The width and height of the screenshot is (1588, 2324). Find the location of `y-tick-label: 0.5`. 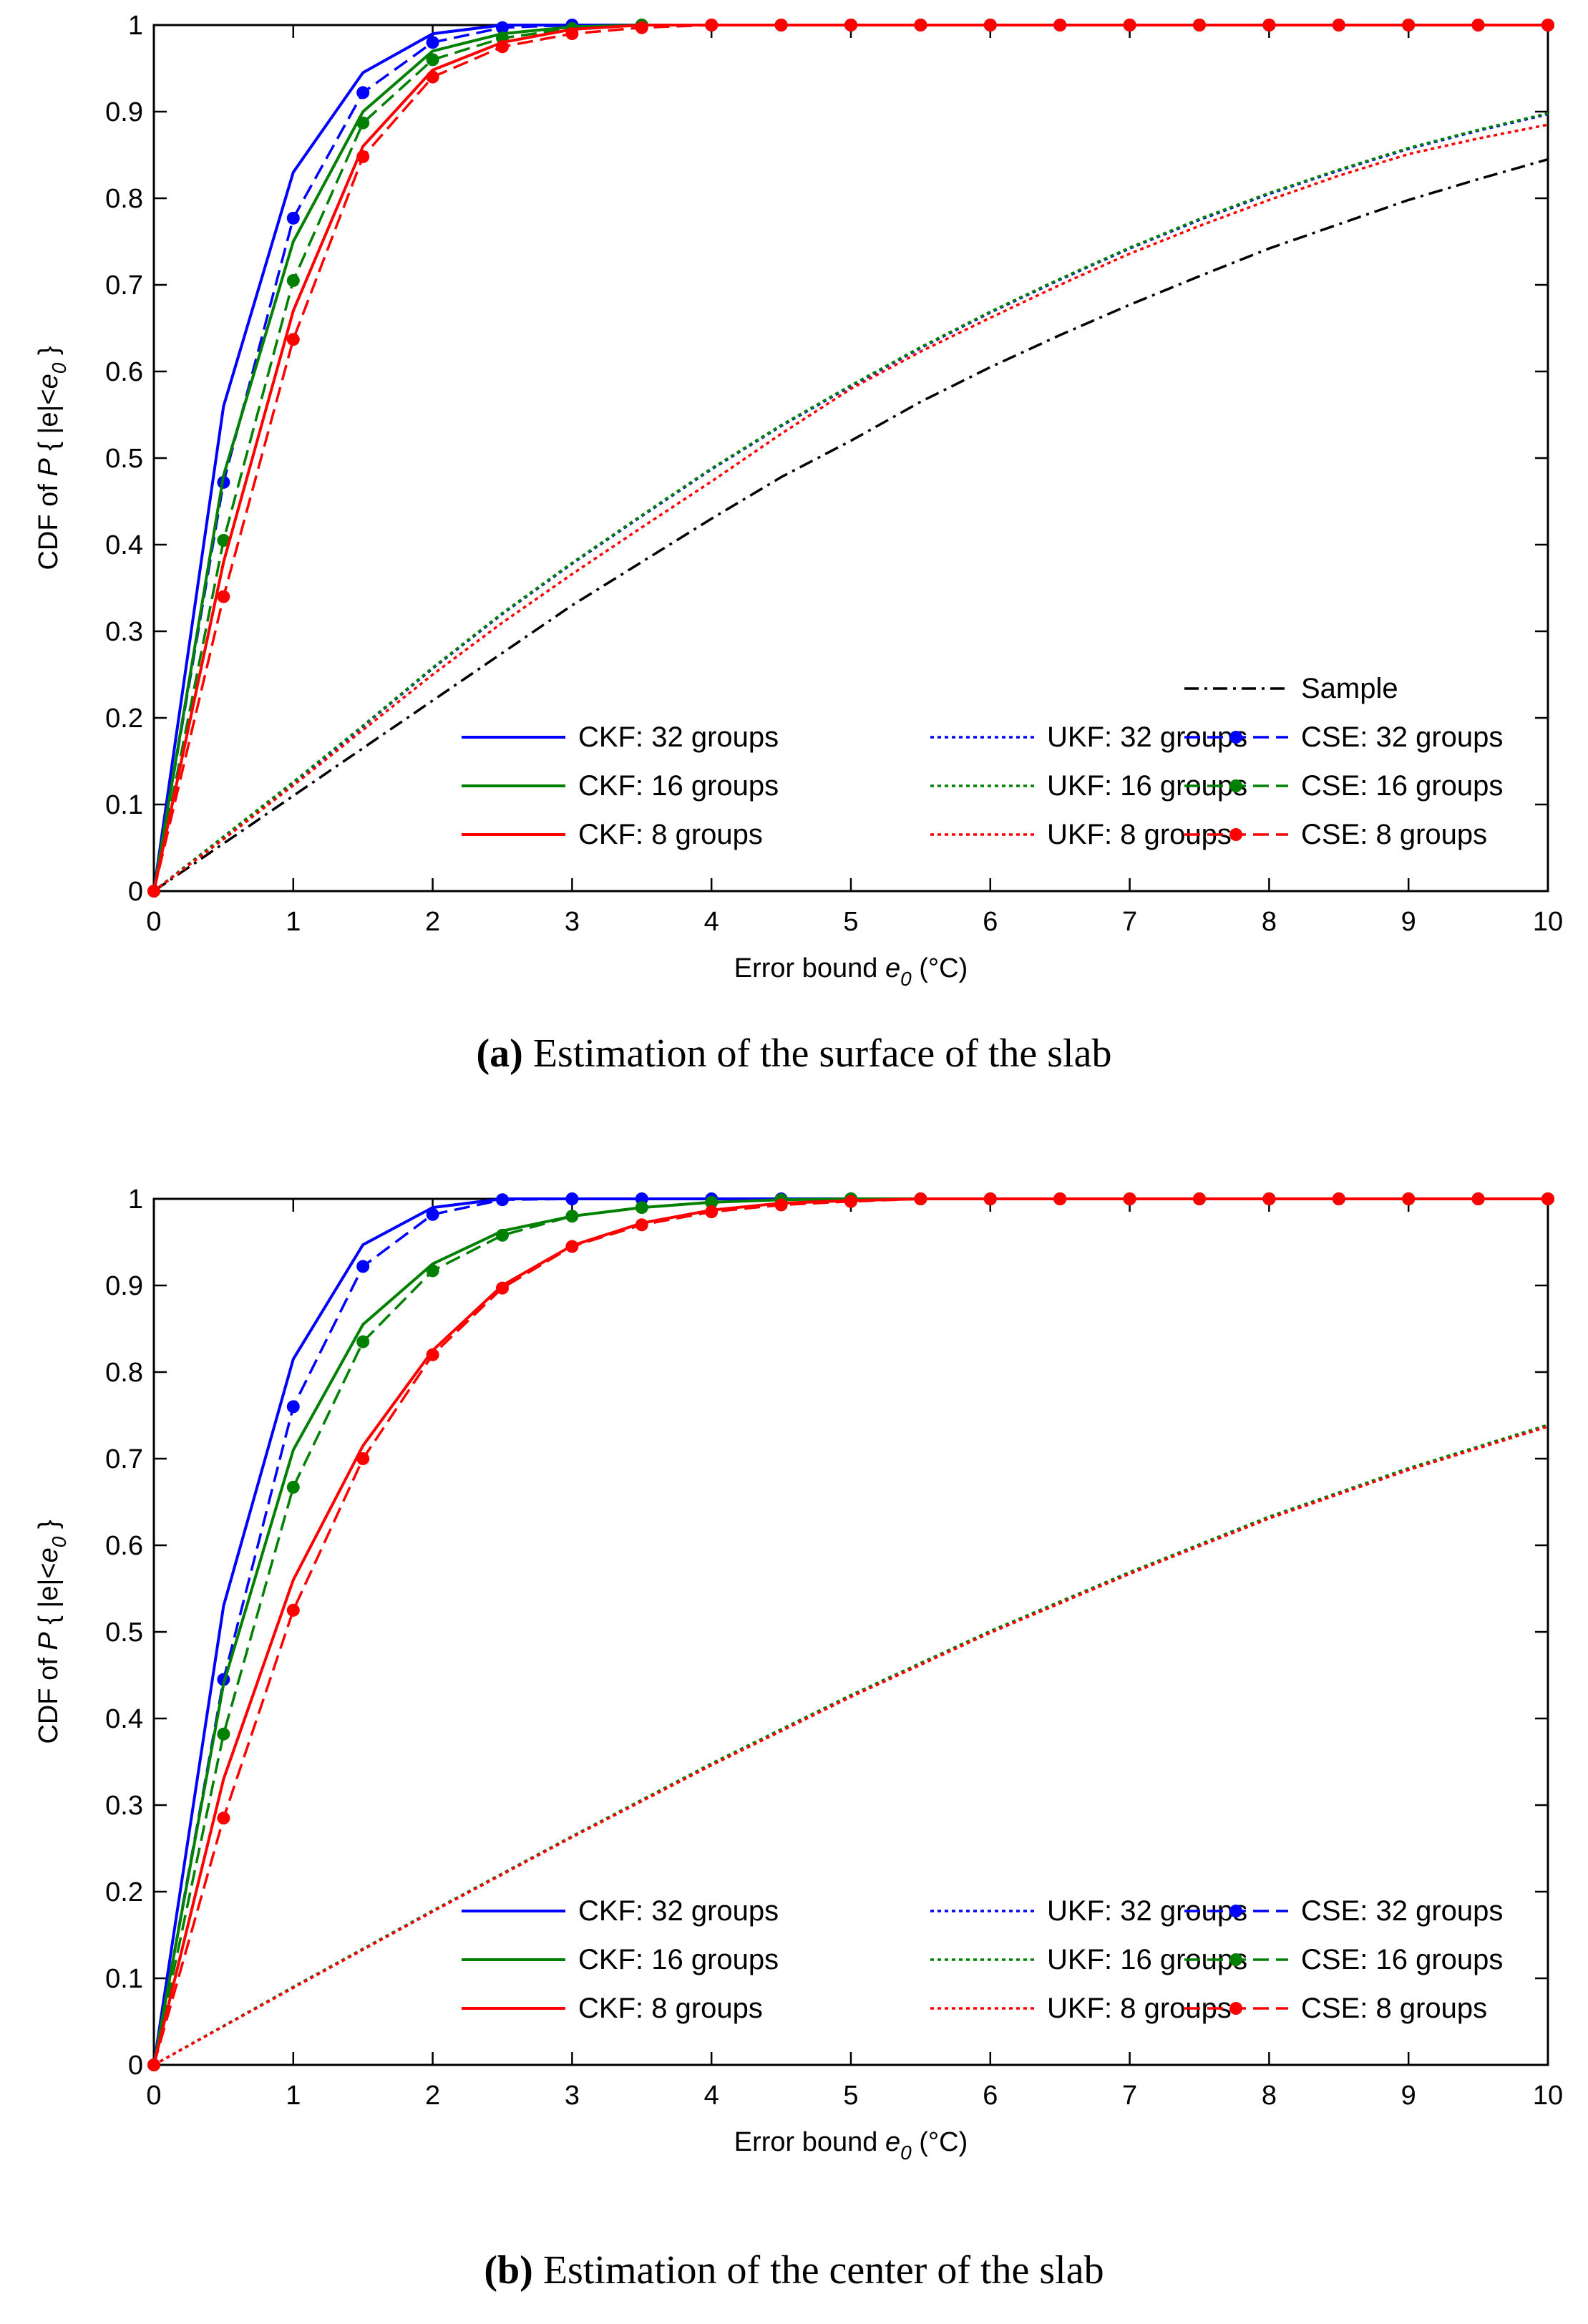

y-tick-label: 0.5 is located at coordinates (124, 459).